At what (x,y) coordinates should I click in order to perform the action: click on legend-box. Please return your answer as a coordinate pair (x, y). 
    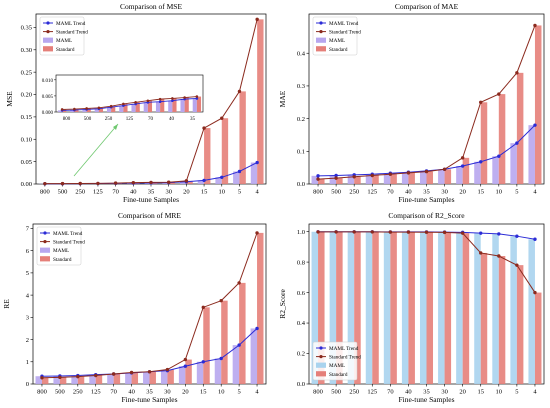
    Looking at the image, I should click on (335, 36).